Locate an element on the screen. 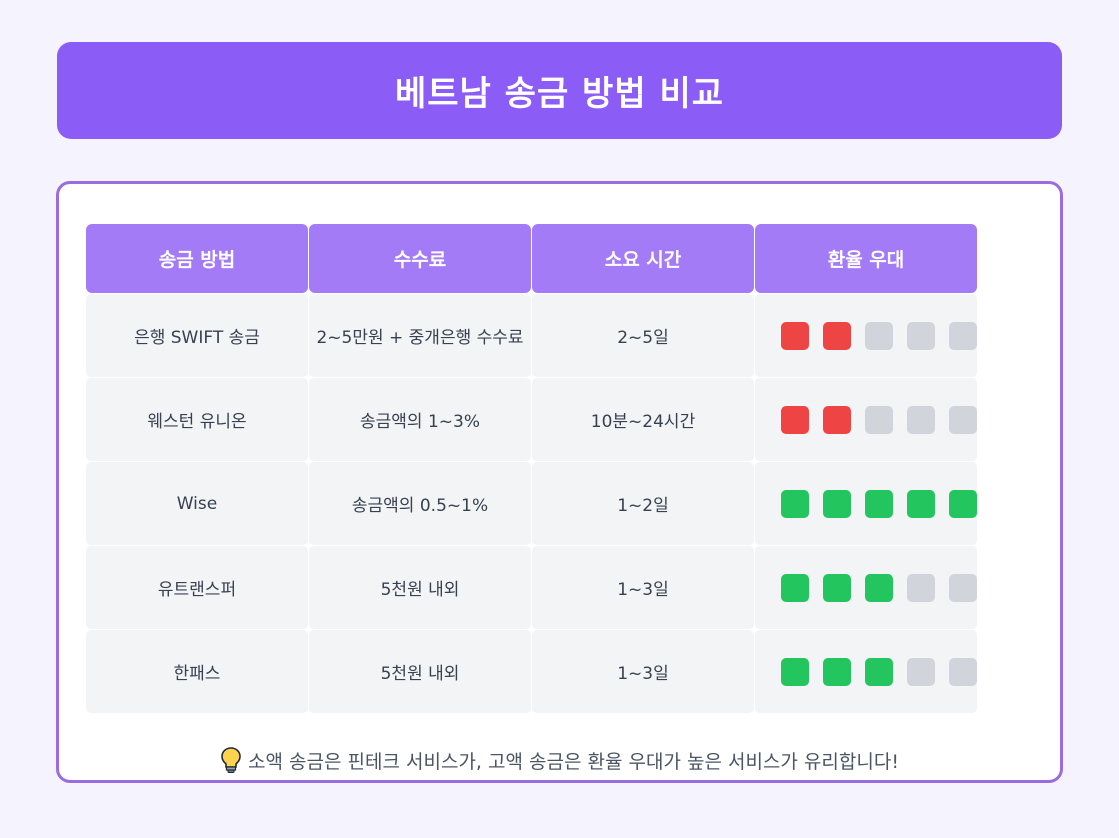  table-row: 유트랜스퍼 5천원 내외 1~3일 is located at coordinates (531, 587).